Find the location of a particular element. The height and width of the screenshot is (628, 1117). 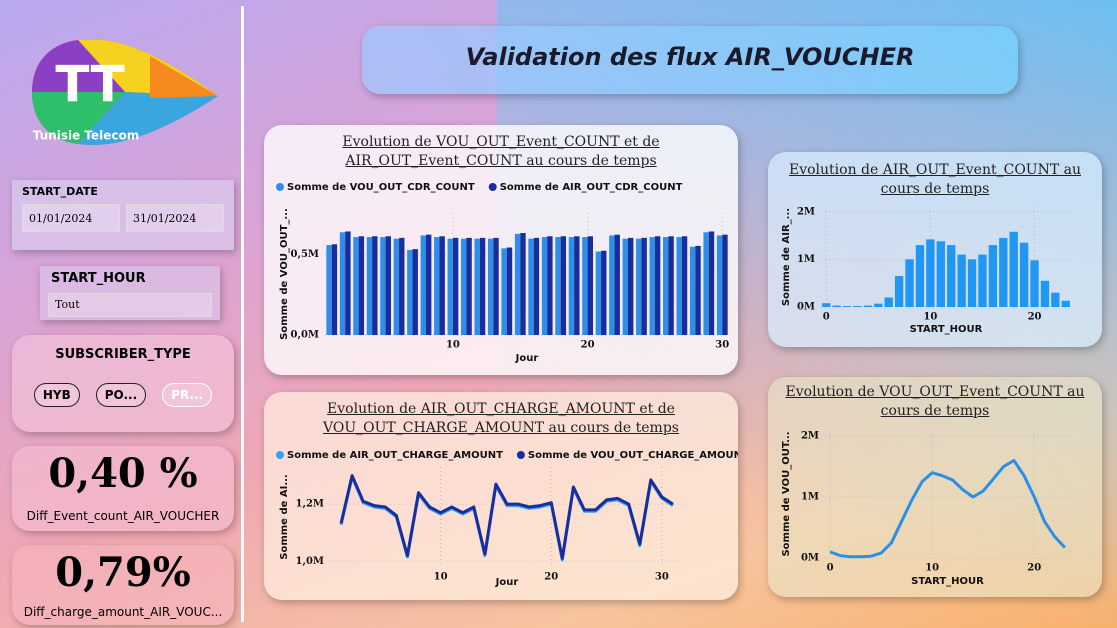

logo-name: Tunisie Telecom is located at coordinates (86, 136).